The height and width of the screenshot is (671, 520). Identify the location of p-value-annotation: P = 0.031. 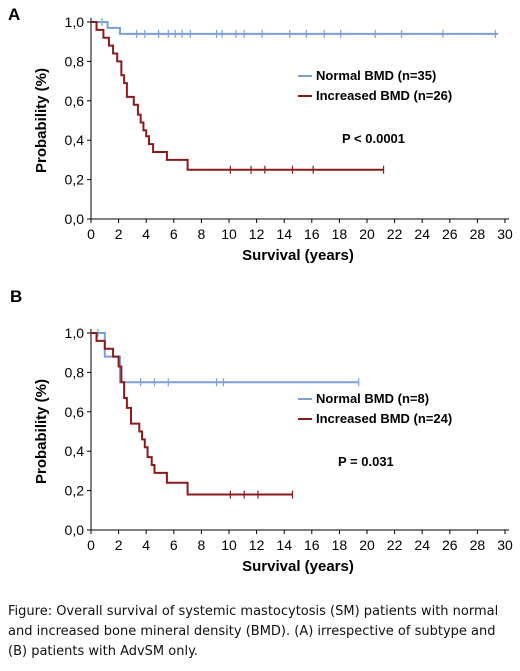
(366, 461).